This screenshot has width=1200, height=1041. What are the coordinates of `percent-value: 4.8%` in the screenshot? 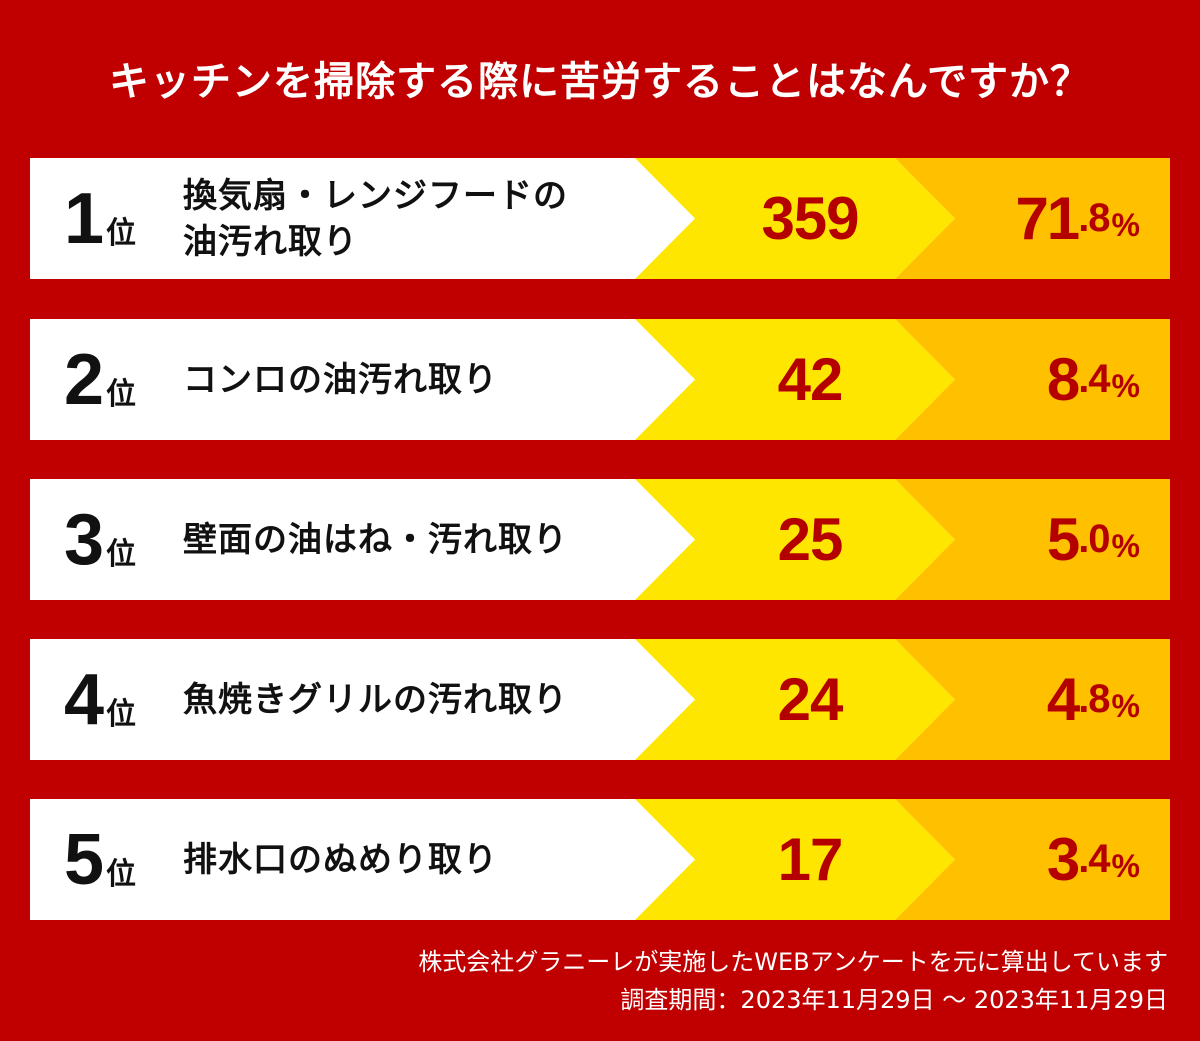 It's located at (1035, 699).